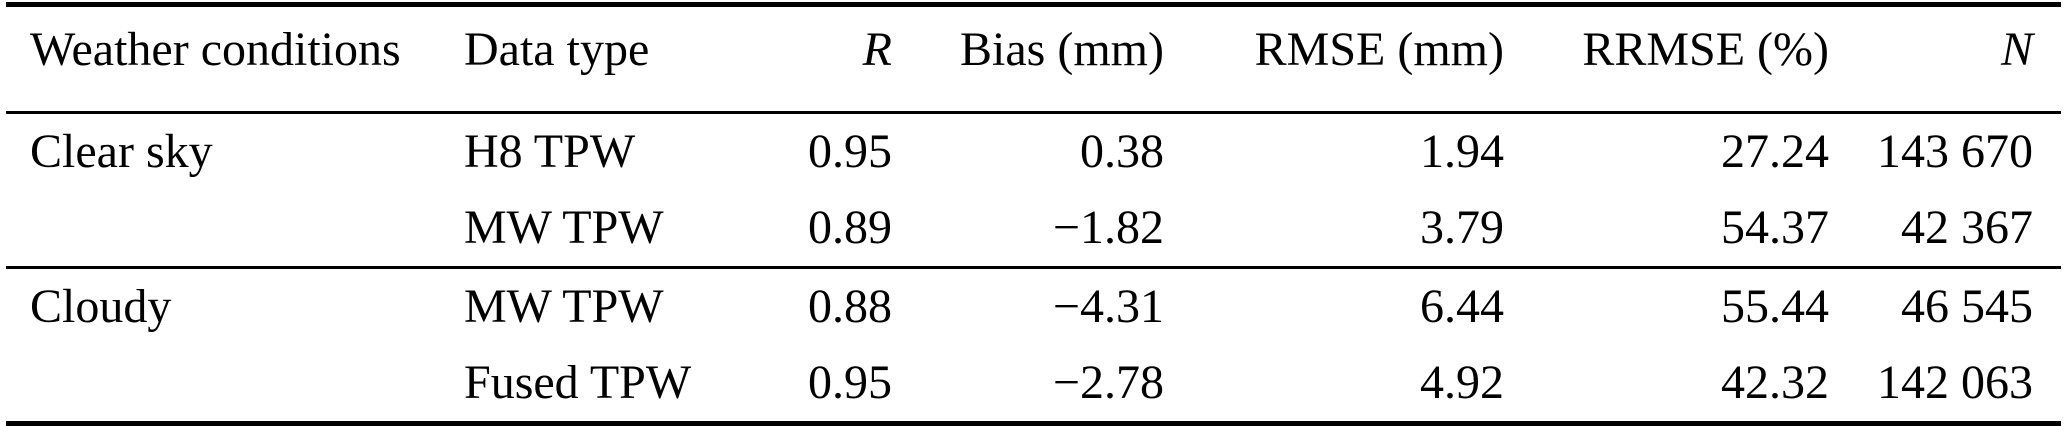 This screenshot has width=2067, height=426. Describe the element at coordinates (121, 151) in the screenshot. I see `cell-weather-condition: Clear sky` at that location.